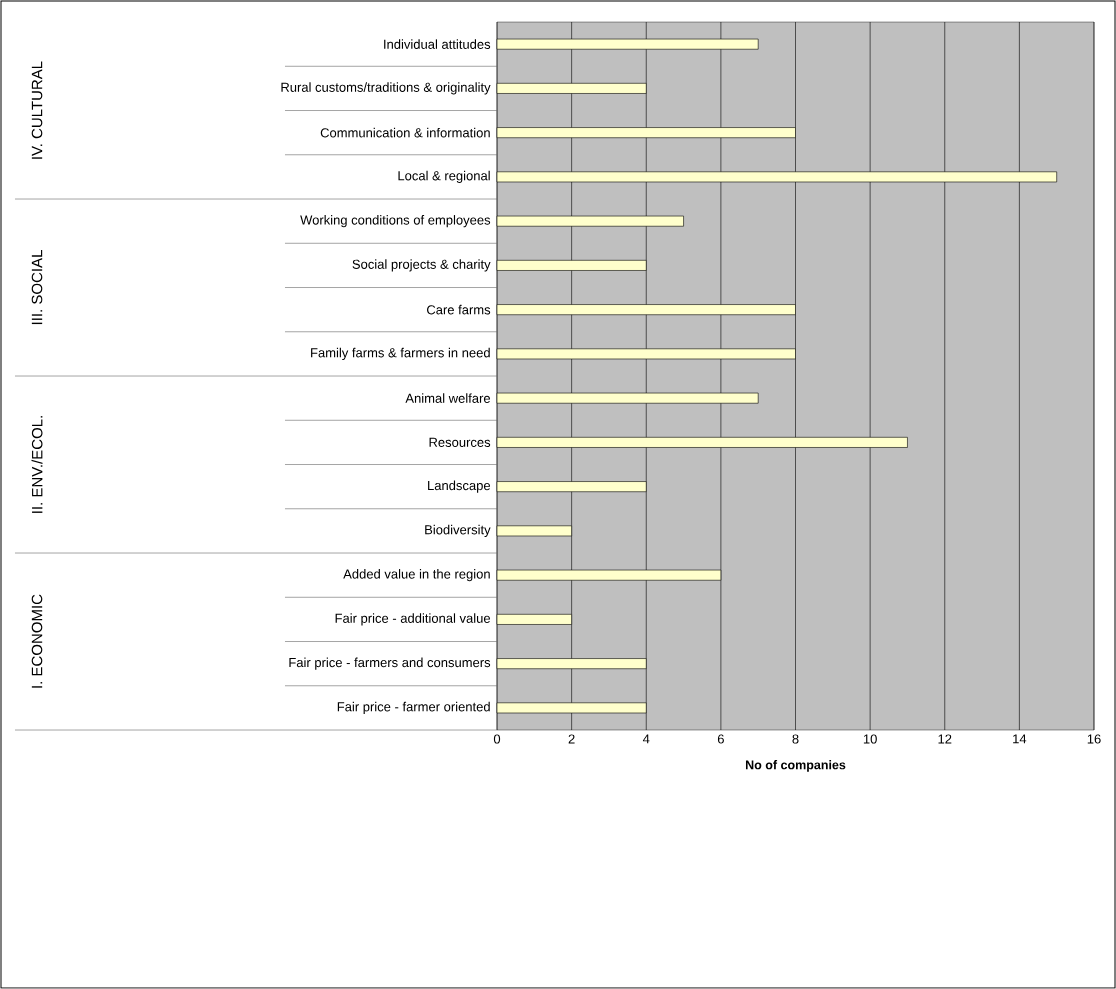 The height and width of the screenshot is (989, 1116). What do you see at coordinates (386, 88) in the screenshot?
I see `y-tick-label: Rural customs/traditions & originality` at bounding box center [386, 88].